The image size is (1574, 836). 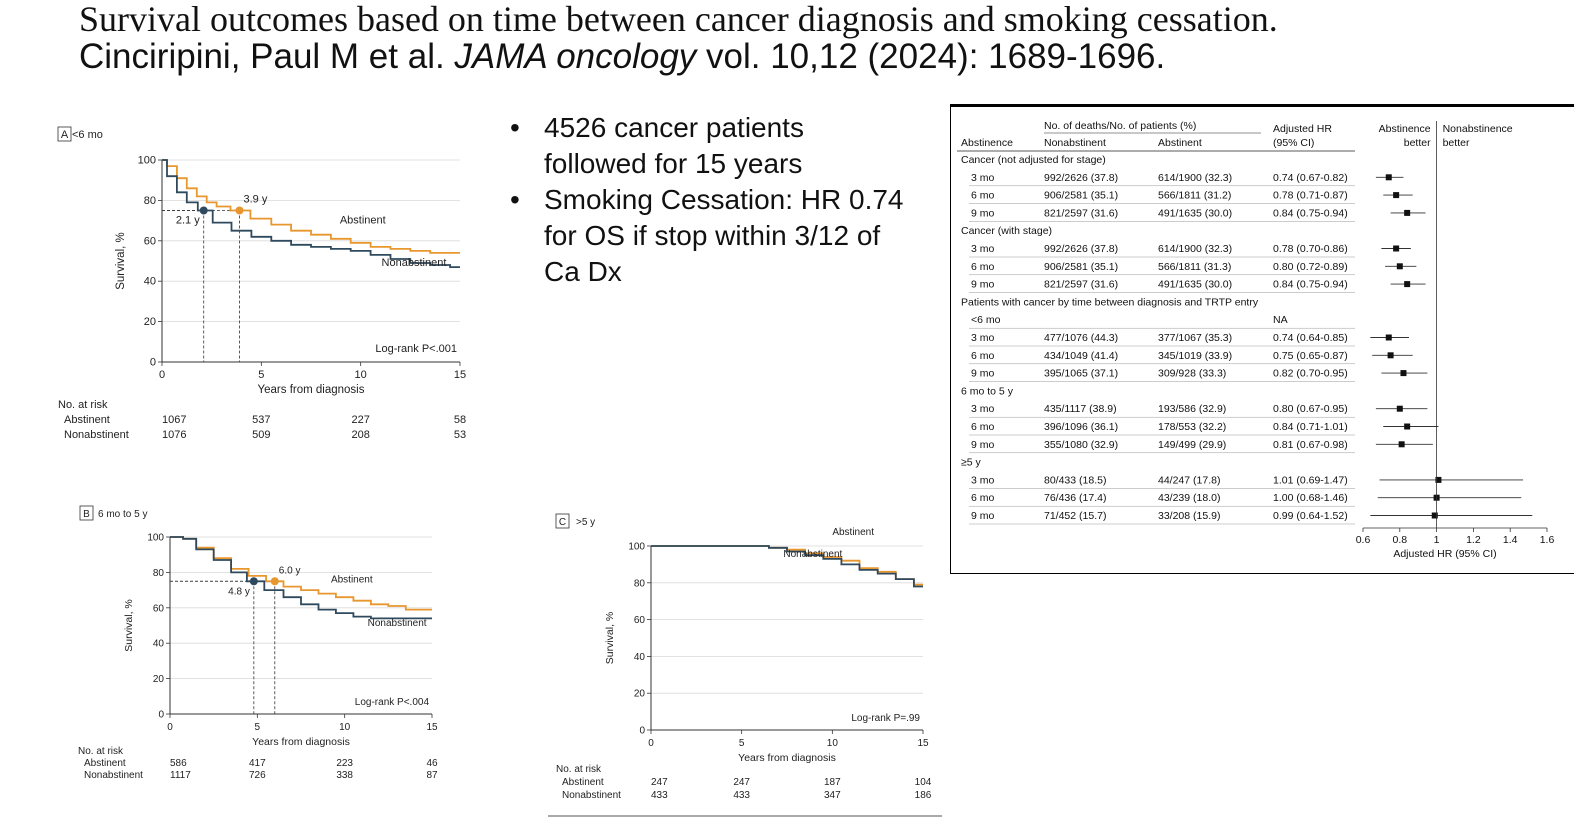 What do you see at coordinates (1075, 480) in the screenshot?
I see `forest-nonabstinent-value: 80/433 (18.5)` at bounding box center [1075, 480].